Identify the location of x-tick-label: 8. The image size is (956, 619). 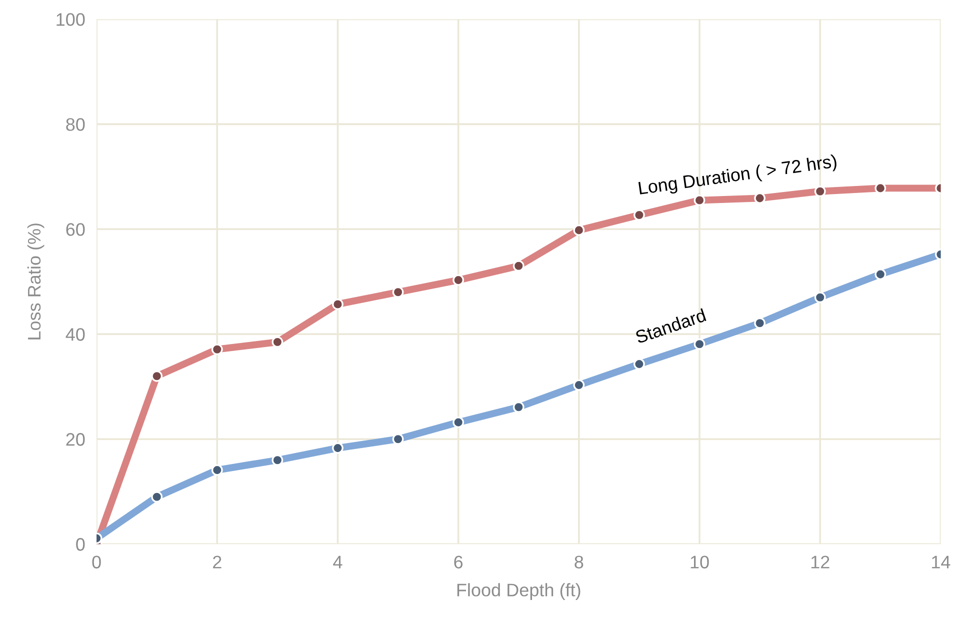
(579, 562).